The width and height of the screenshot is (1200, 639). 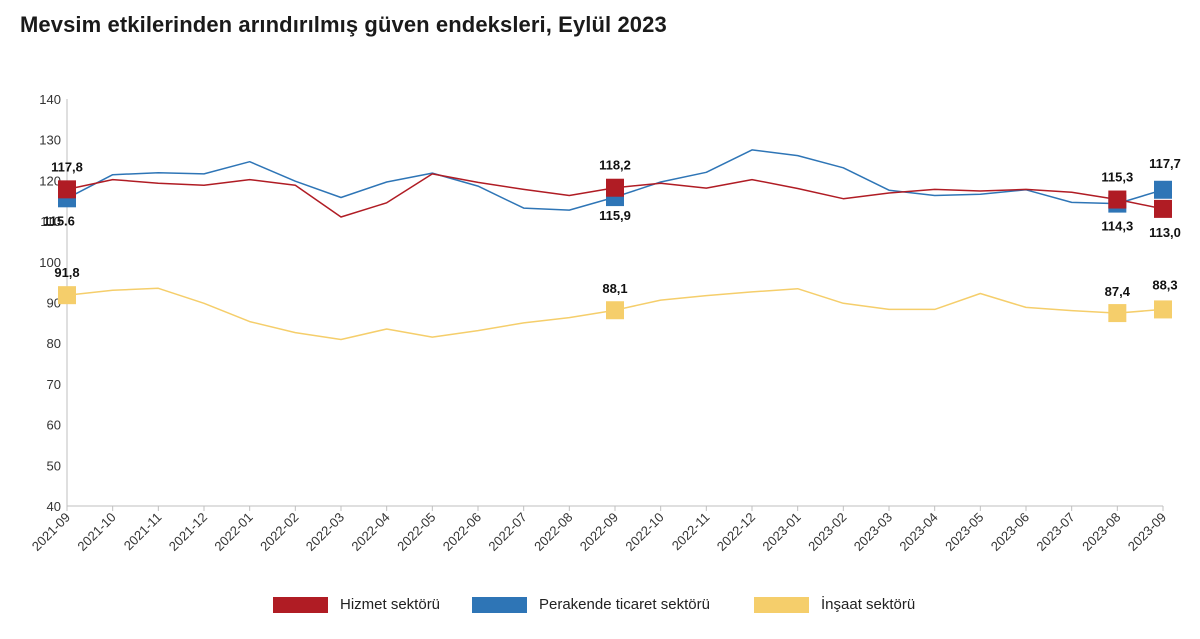 I want to click on x-tick-label: 2022-01, so click(x=233, y=532).